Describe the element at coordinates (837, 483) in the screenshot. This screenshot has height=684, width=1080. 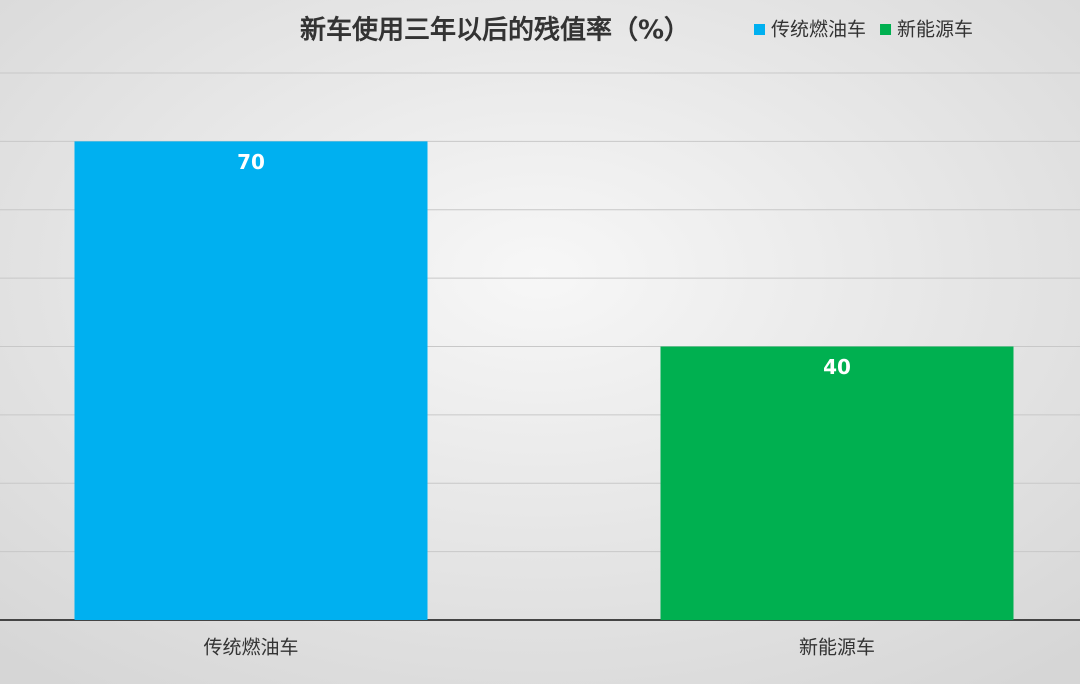
I see `bar` at that location.